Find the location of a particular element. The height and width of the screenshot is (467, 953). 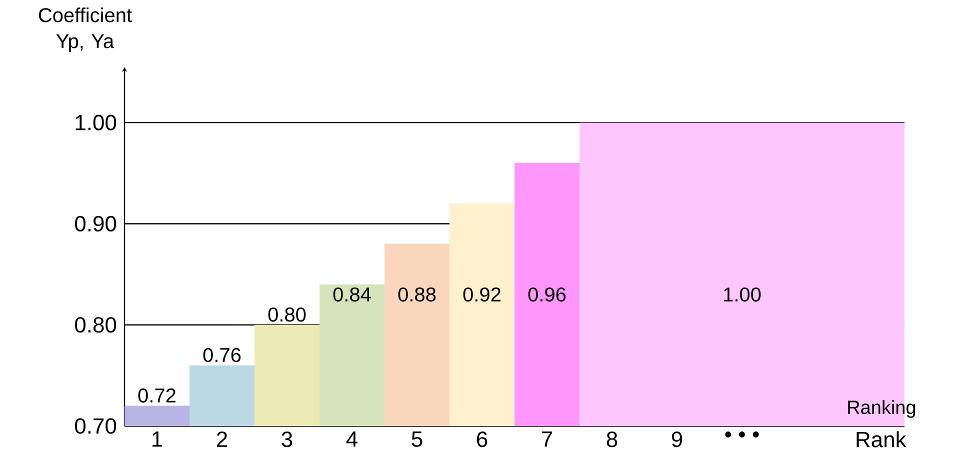

x-tick-label: 4 is located at coordinates (352, 439).